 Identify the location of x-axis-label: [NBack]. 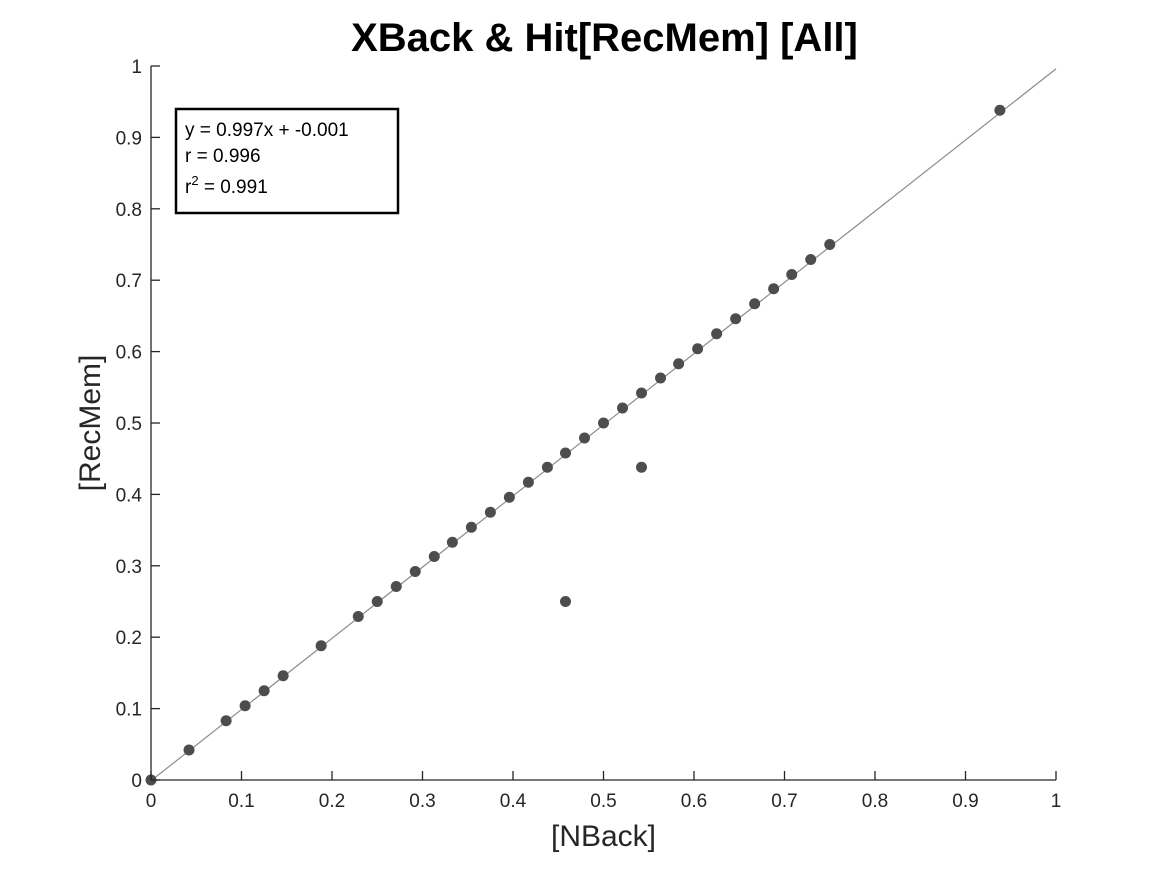
(603, 836).